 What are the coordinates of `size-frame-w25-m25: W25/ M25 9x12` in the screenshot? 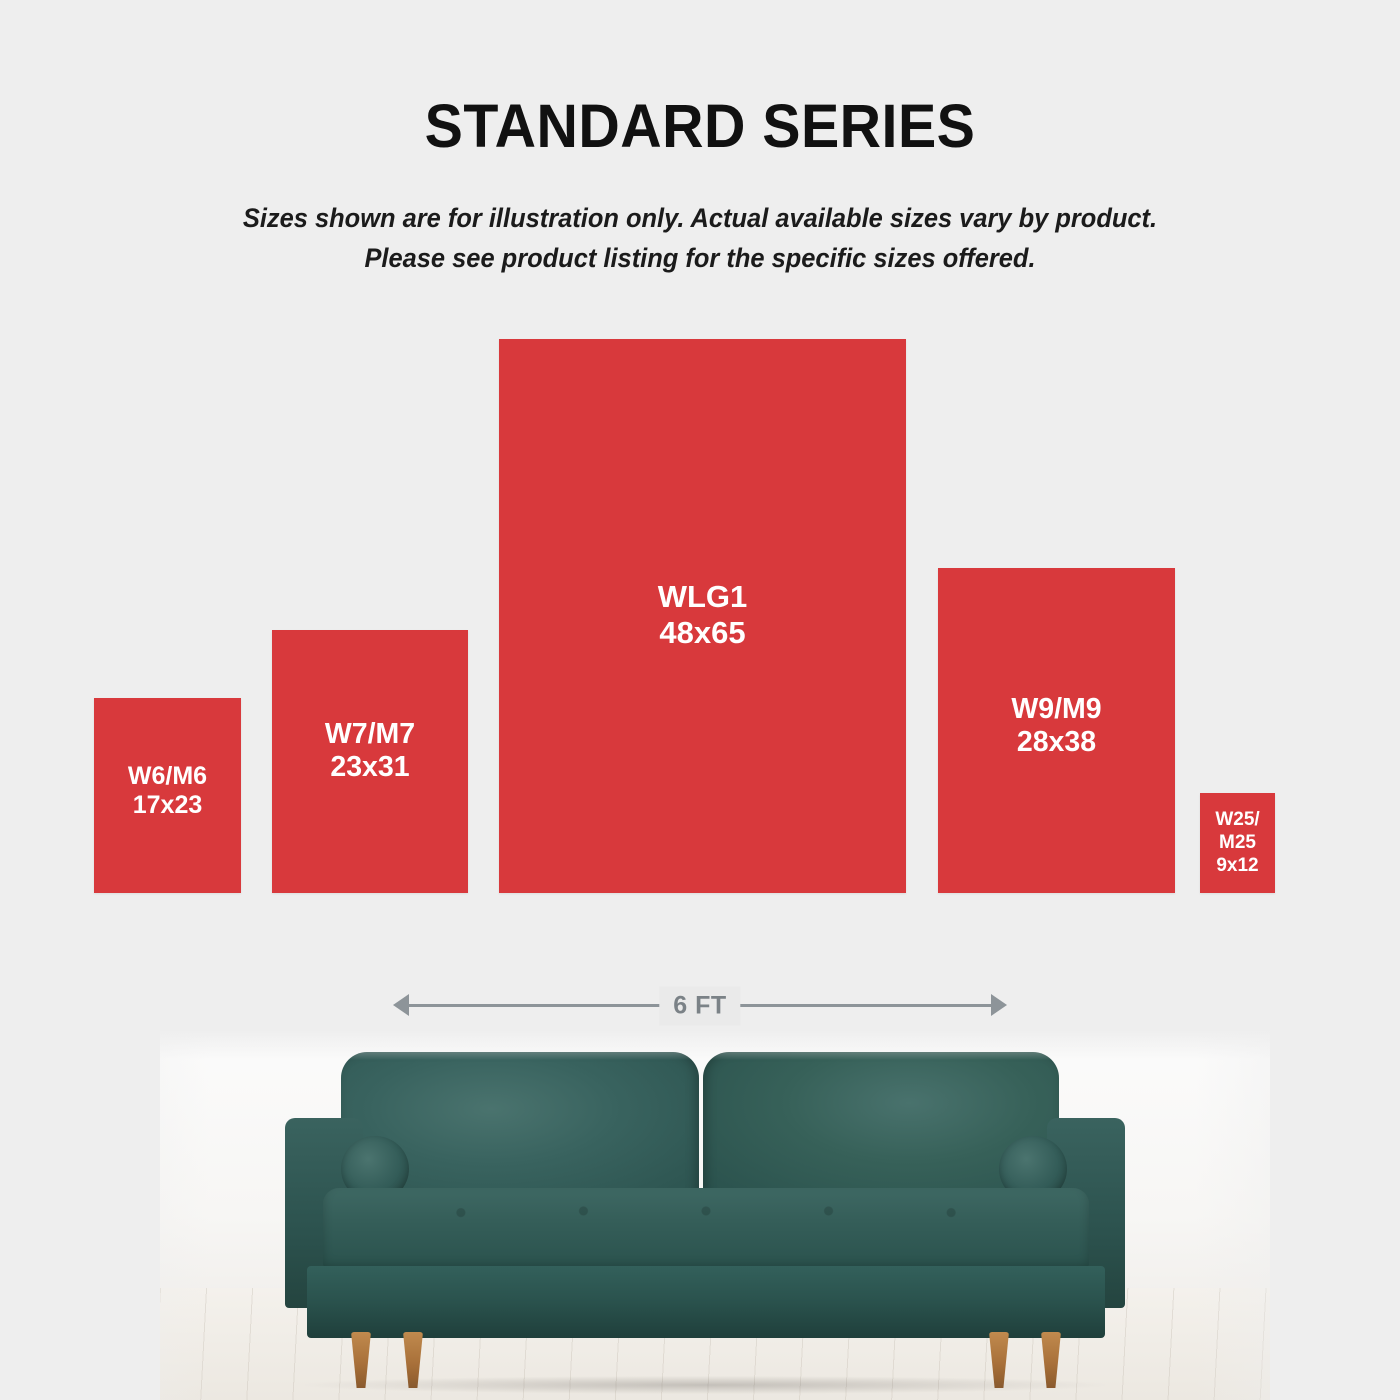 It's located at (1237, 843).